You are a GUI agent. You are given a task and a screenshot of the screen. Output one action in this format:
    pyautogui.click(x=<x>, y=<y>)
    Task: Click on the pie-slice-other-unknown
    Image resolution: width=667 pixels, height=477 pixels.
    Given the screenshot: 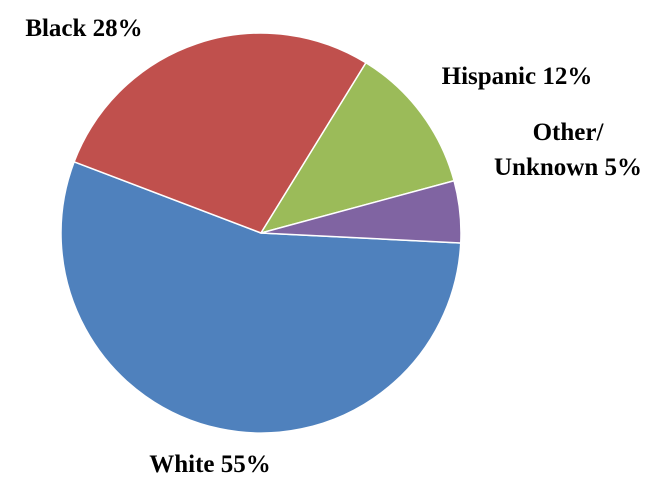 What is the action you would take?
    pyautogui.click(x=361, y=211)
    